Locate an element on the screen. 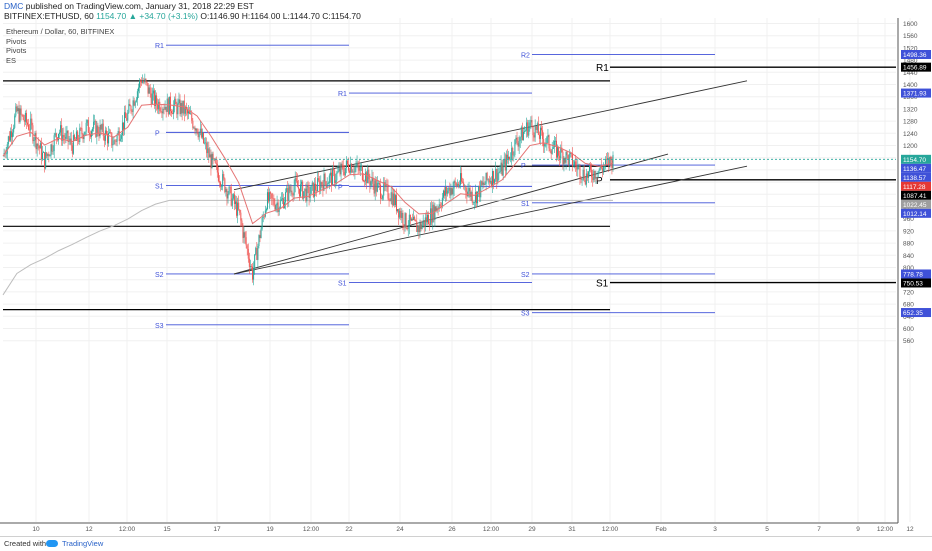 This screenshot has width=932, height=551. moving-average-slow is located at coordinates (307, 247).